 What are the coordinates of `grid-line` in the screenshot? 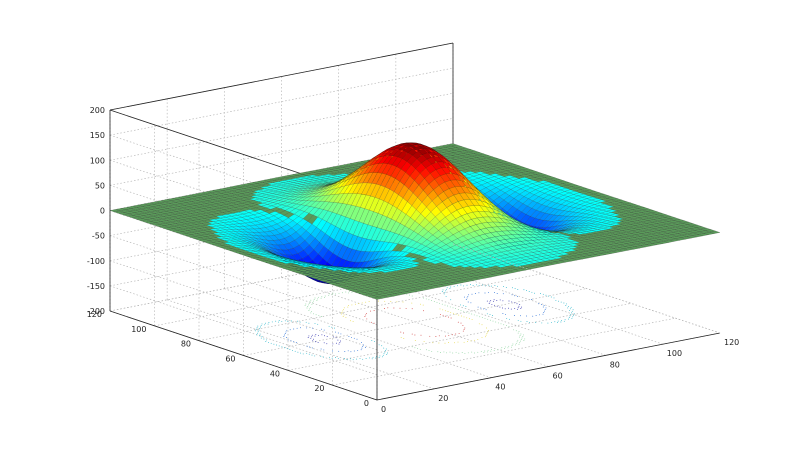 It's located at (415, 322).